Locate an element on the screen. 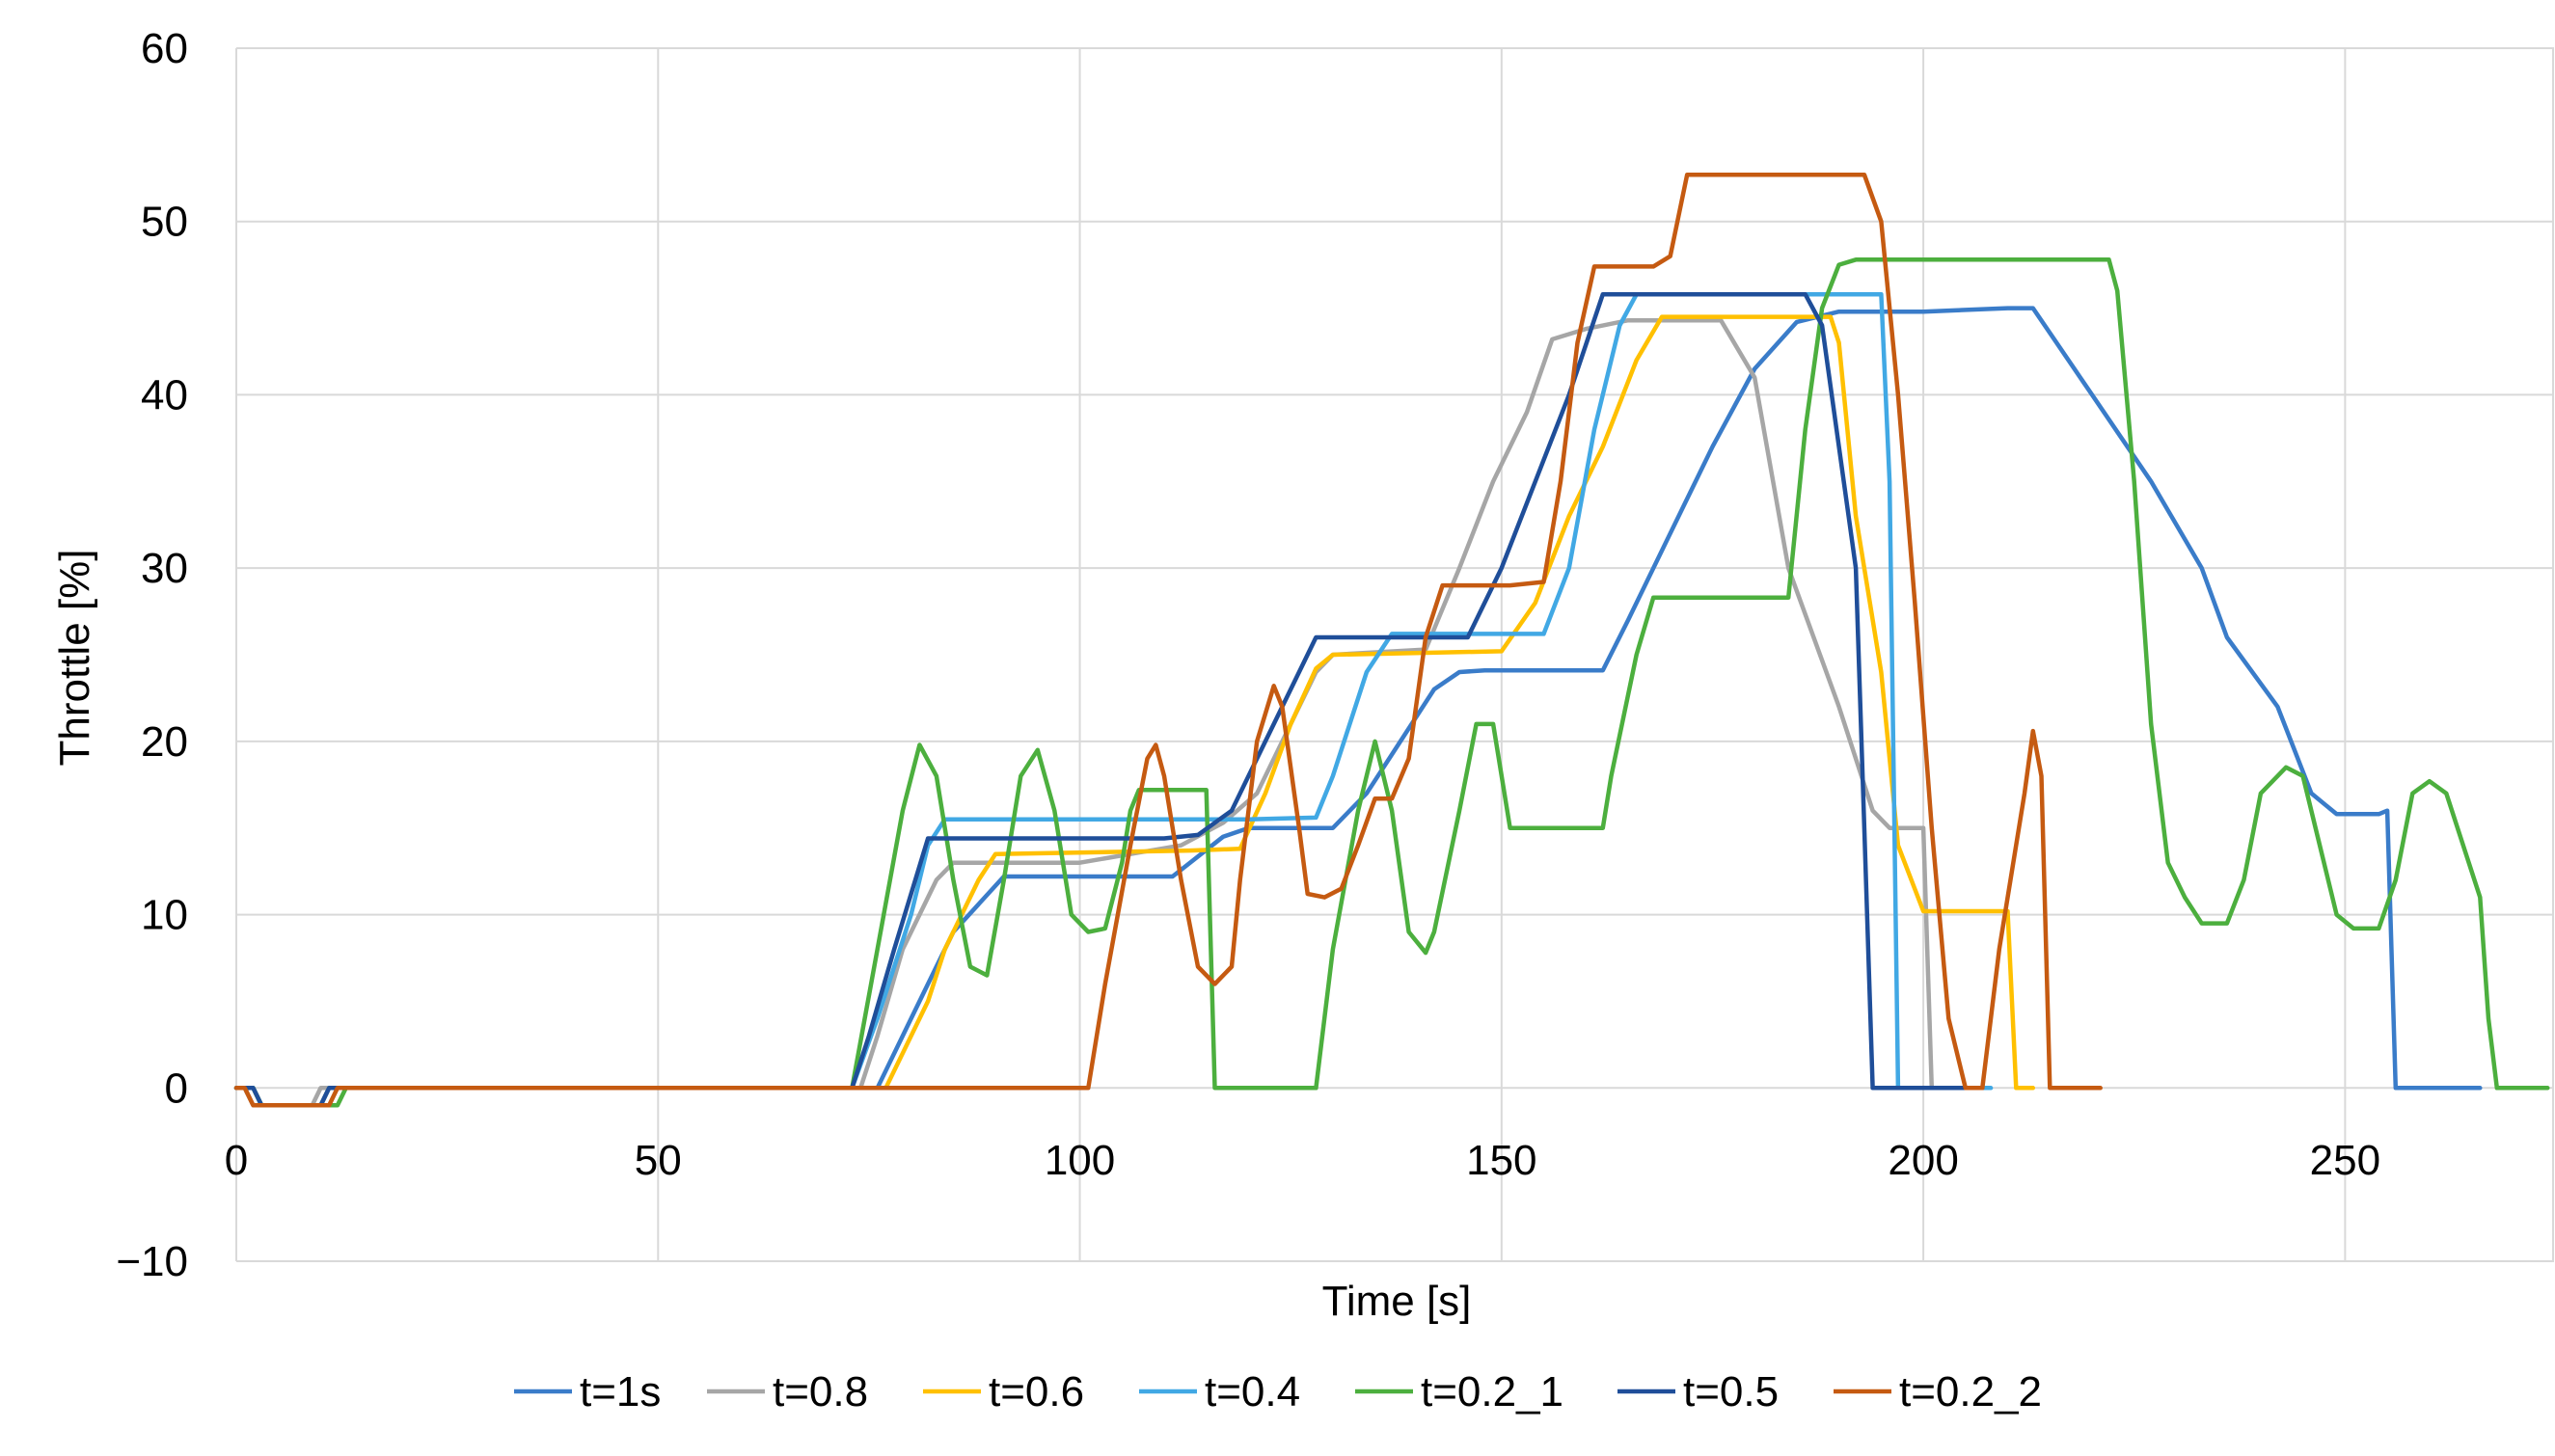 The width and height of the screenshot is (2555, 1456). legend-item: t=0.8 is located at coordinates (787, 1392).